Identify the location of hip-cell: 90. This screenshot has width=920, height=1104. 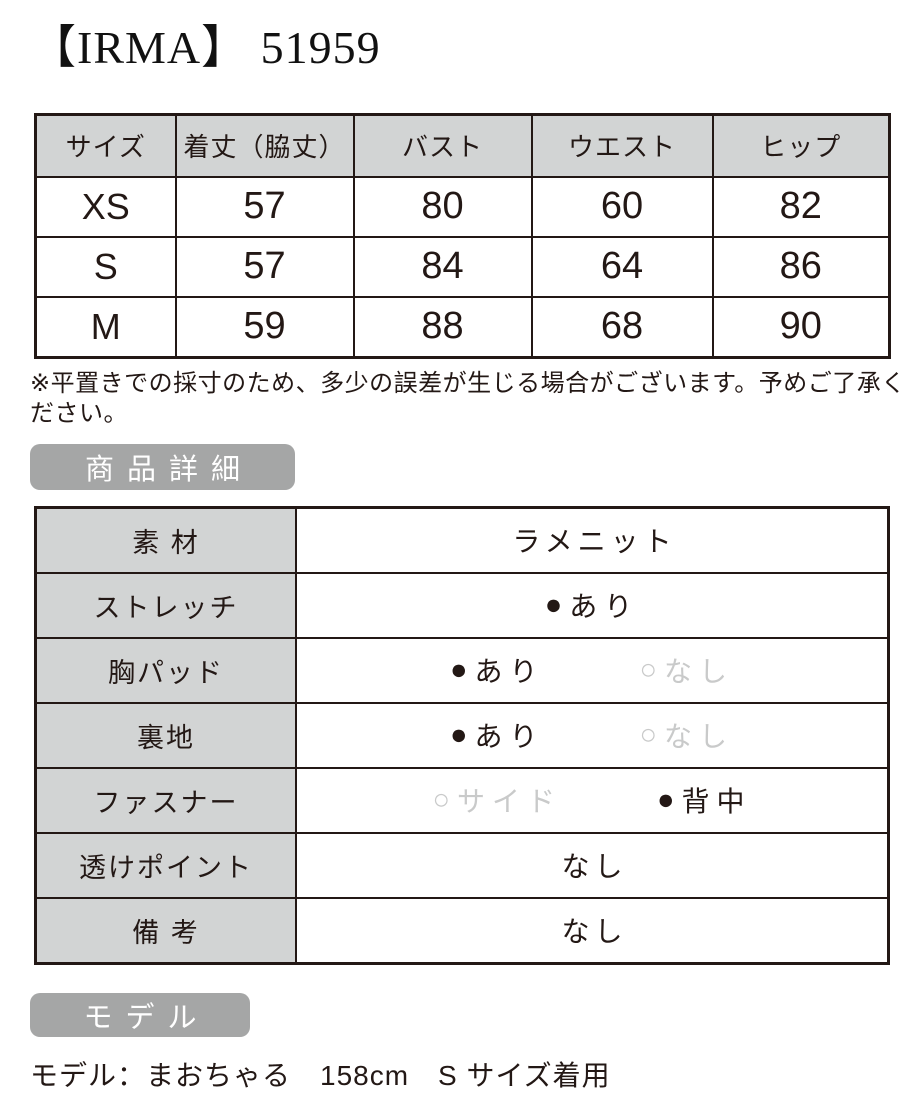
(801, 327).